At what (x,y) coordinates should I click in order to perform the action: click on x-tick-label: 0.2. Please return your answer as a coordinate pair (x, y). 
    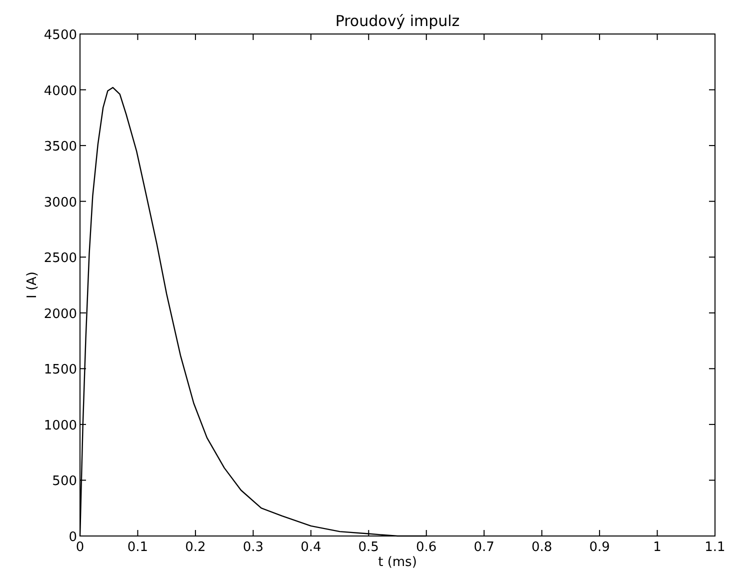
    Looking at the image, I should click on (195, 547).